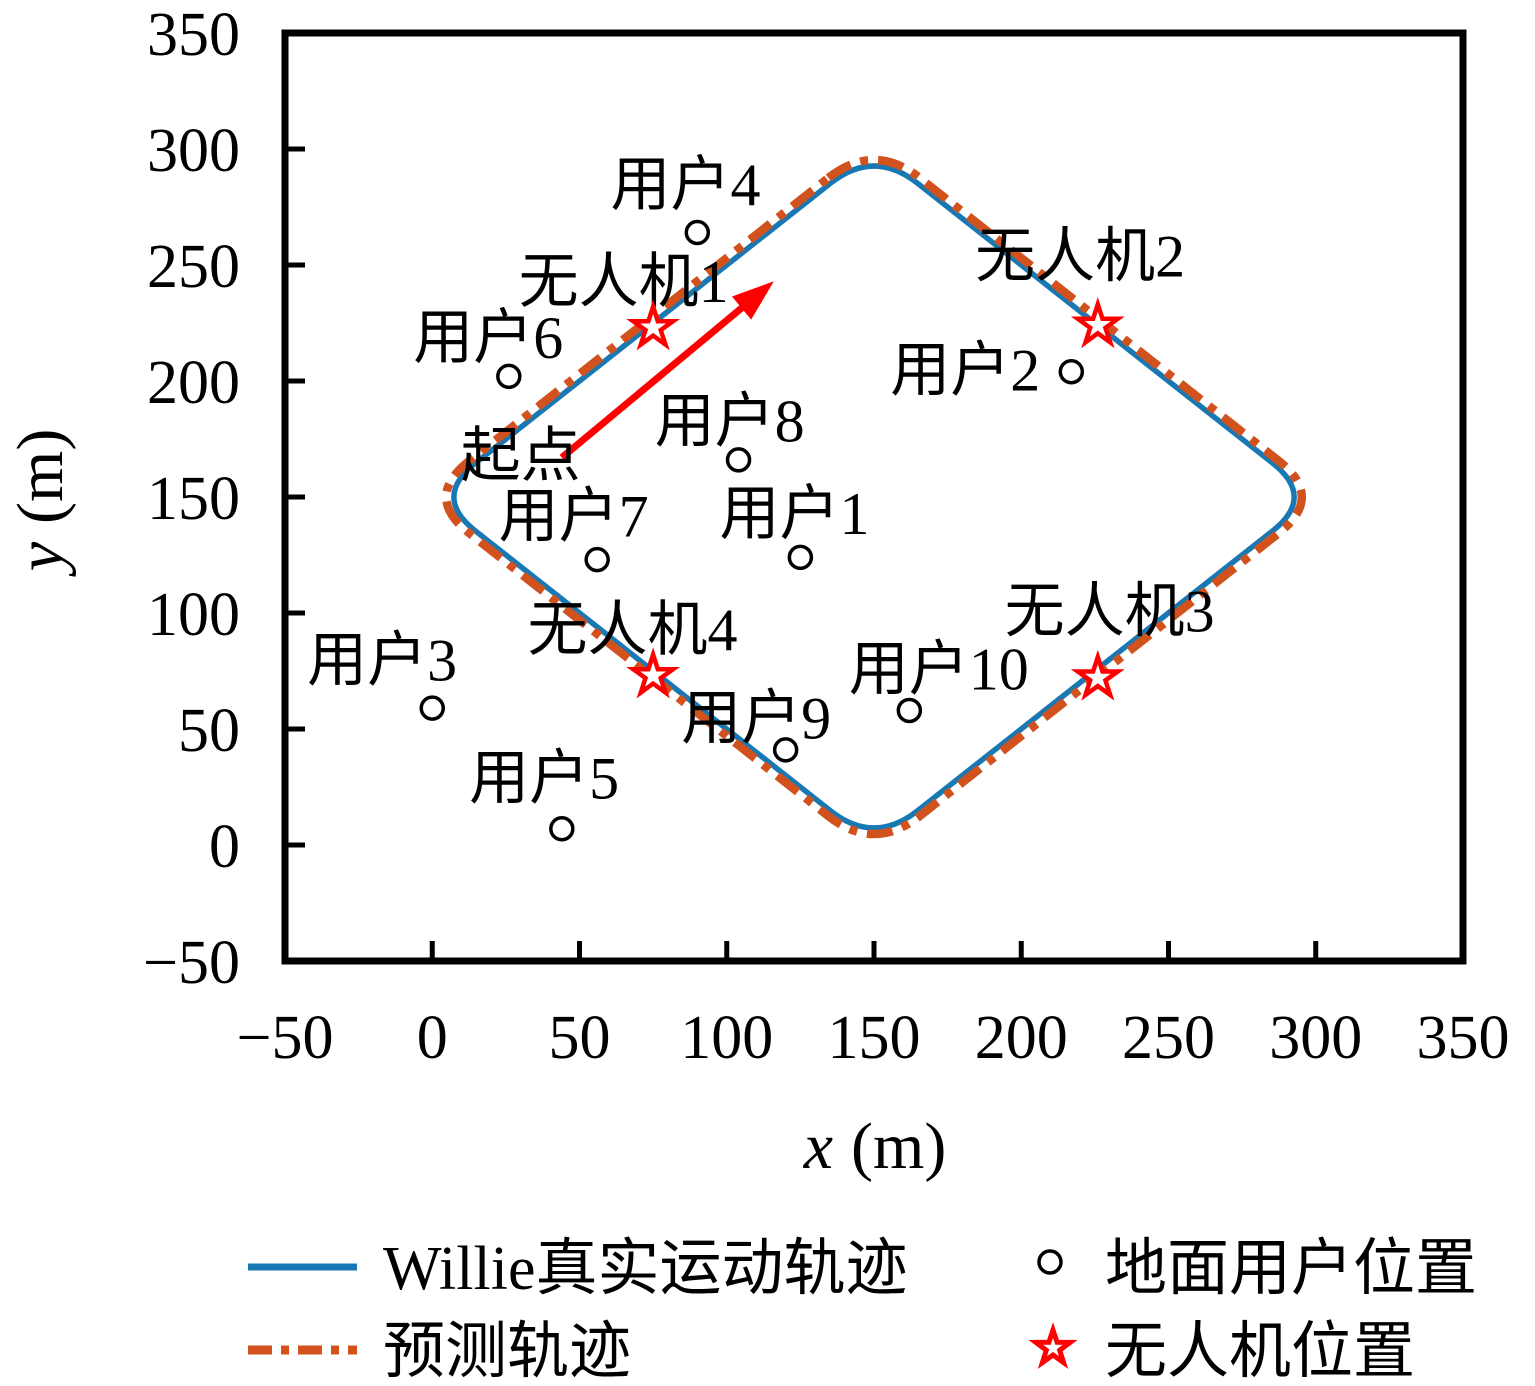  What do you see at coordinates (488, 338) in the screenshot?
I see `user-label: 用户6` at bounding box center [488, 338].